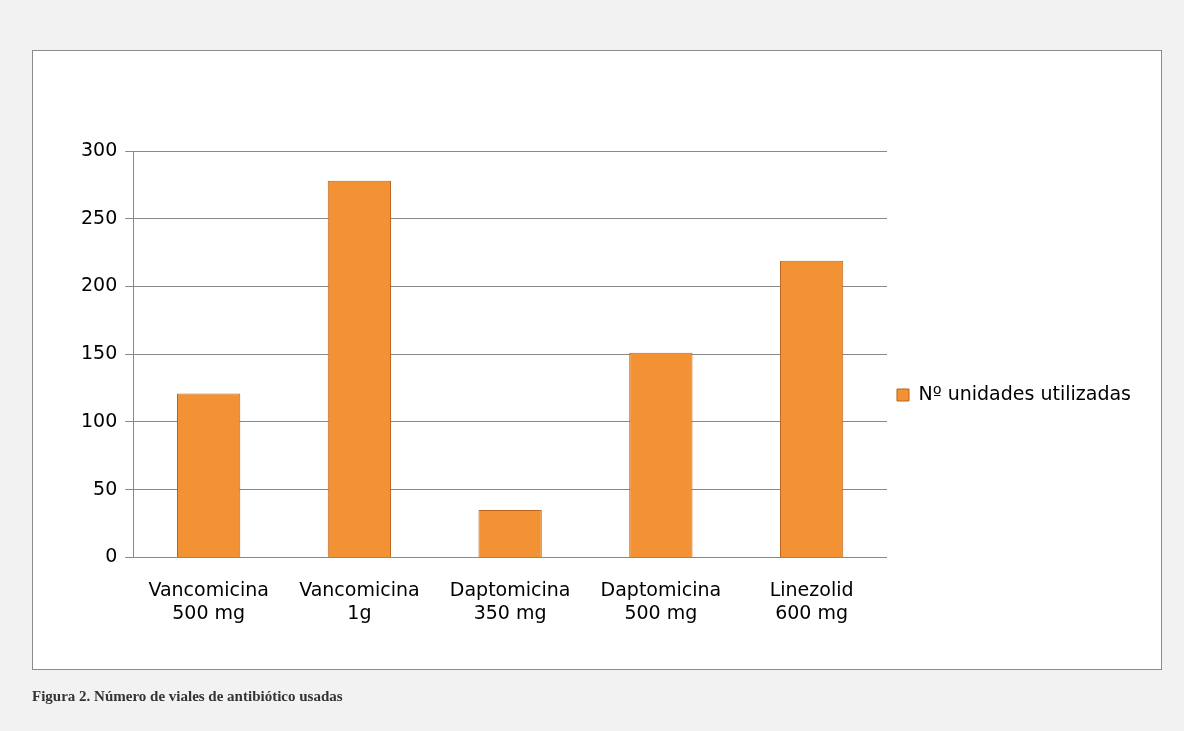  Describe the element at coordinates (187, 696) in the screenshot. I see `text: Figura 2. Número de viales de antibiótico usadas` at that location.